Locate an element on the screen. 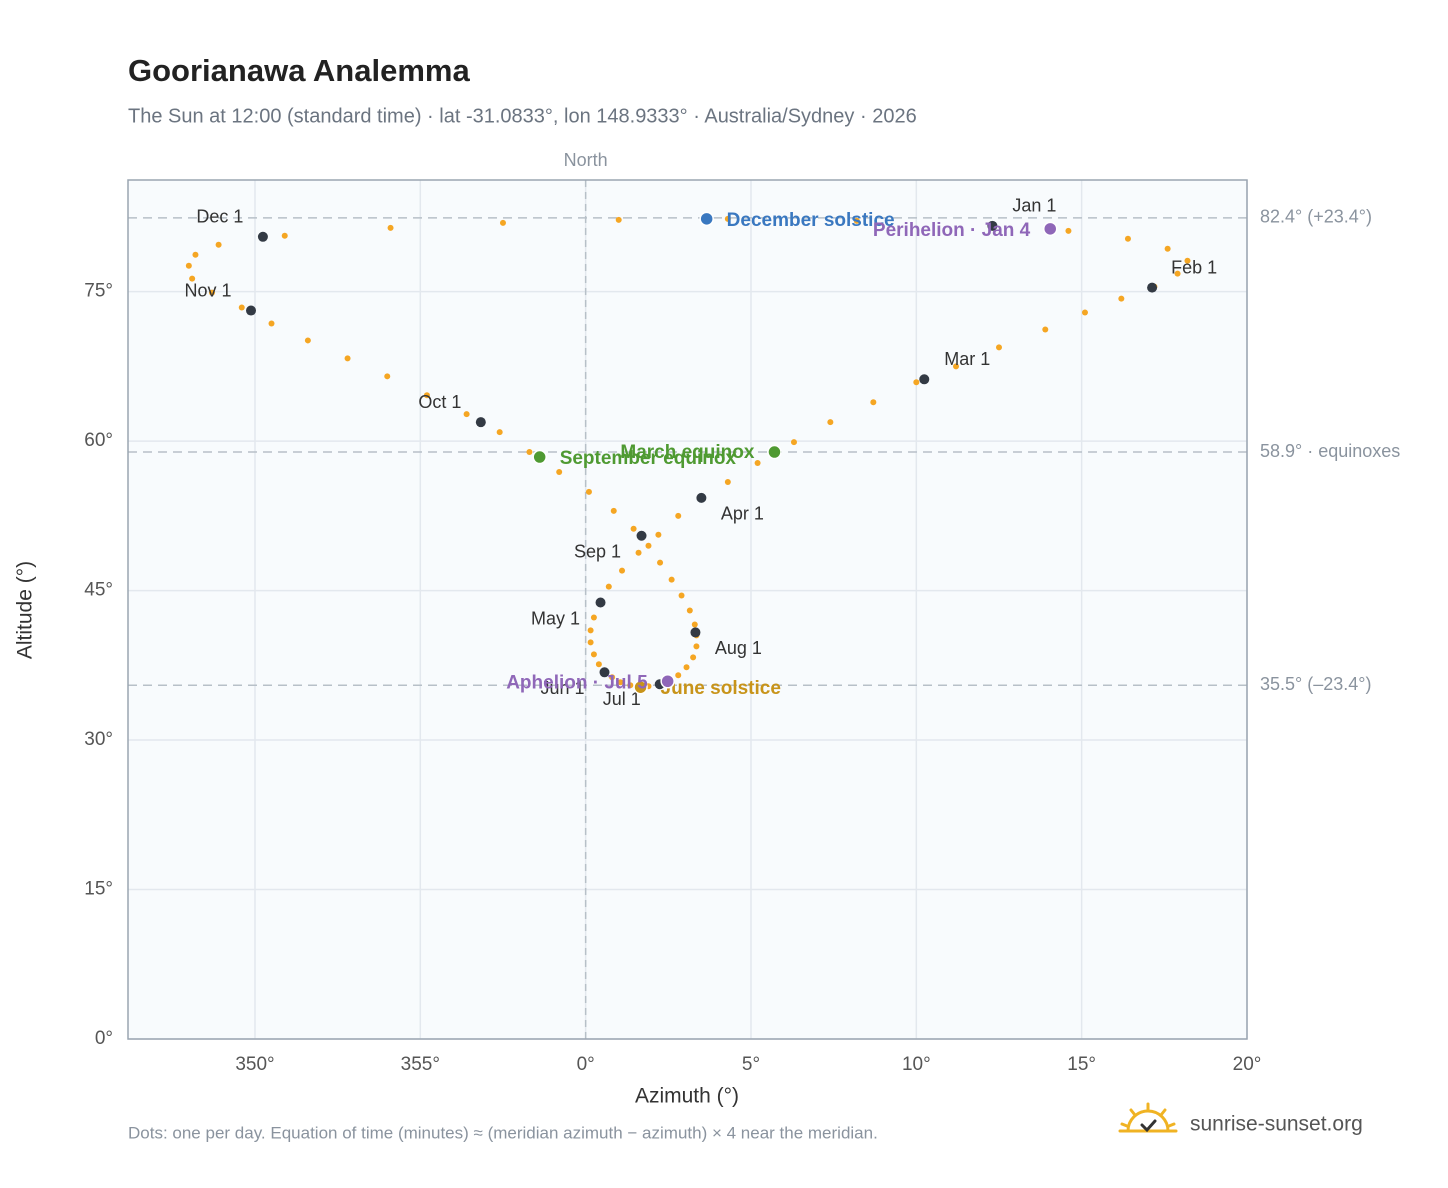 Image resolution: width=1448 pixels, height=1188 pixels. chart-title: Goorianawa Analemma is located at coordinates (299, 70).